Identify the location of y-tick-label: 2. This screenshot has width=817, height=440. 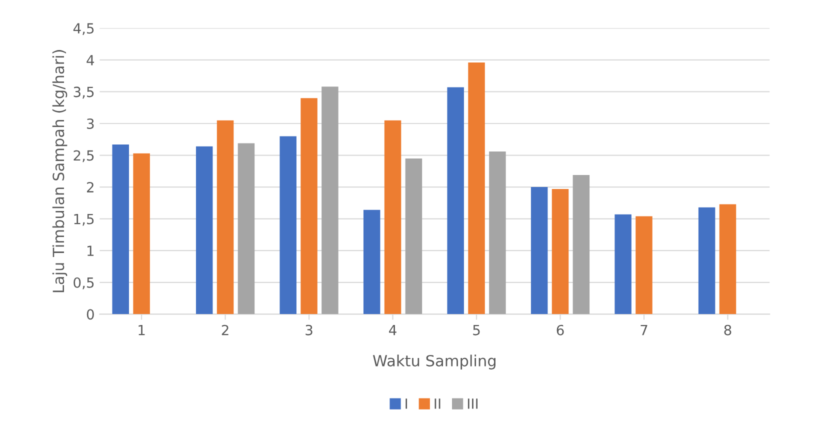
(90, 187).